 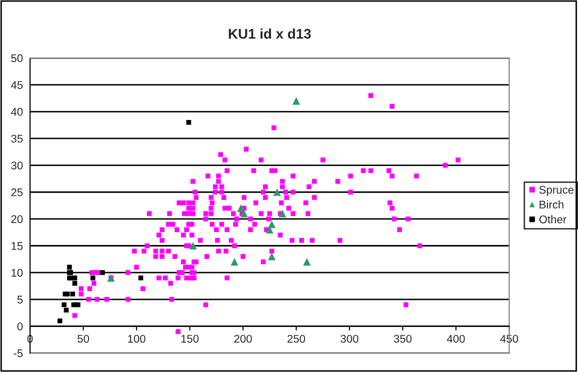 I want to click on chart-title: KU1 id x d13, so click(x=269, y=33).